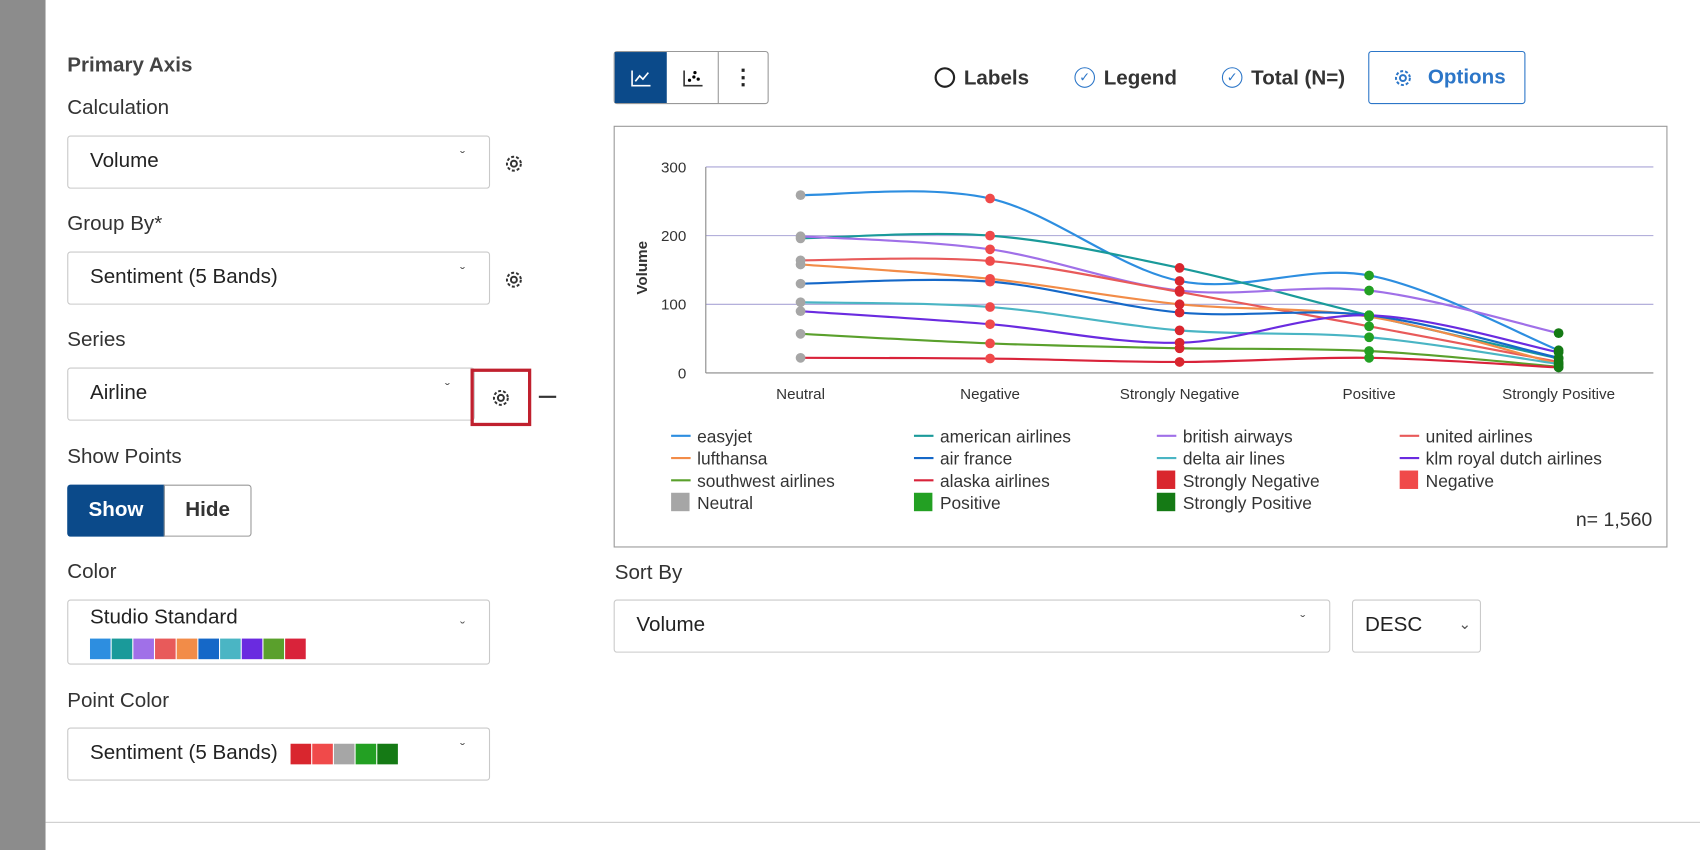 Image resolution: width=1700 pixels, height=850 pixels. Describe the element at coordinates (279, 162) in the screenshot. I see `calculation-select: Volume ˇ` at that location.